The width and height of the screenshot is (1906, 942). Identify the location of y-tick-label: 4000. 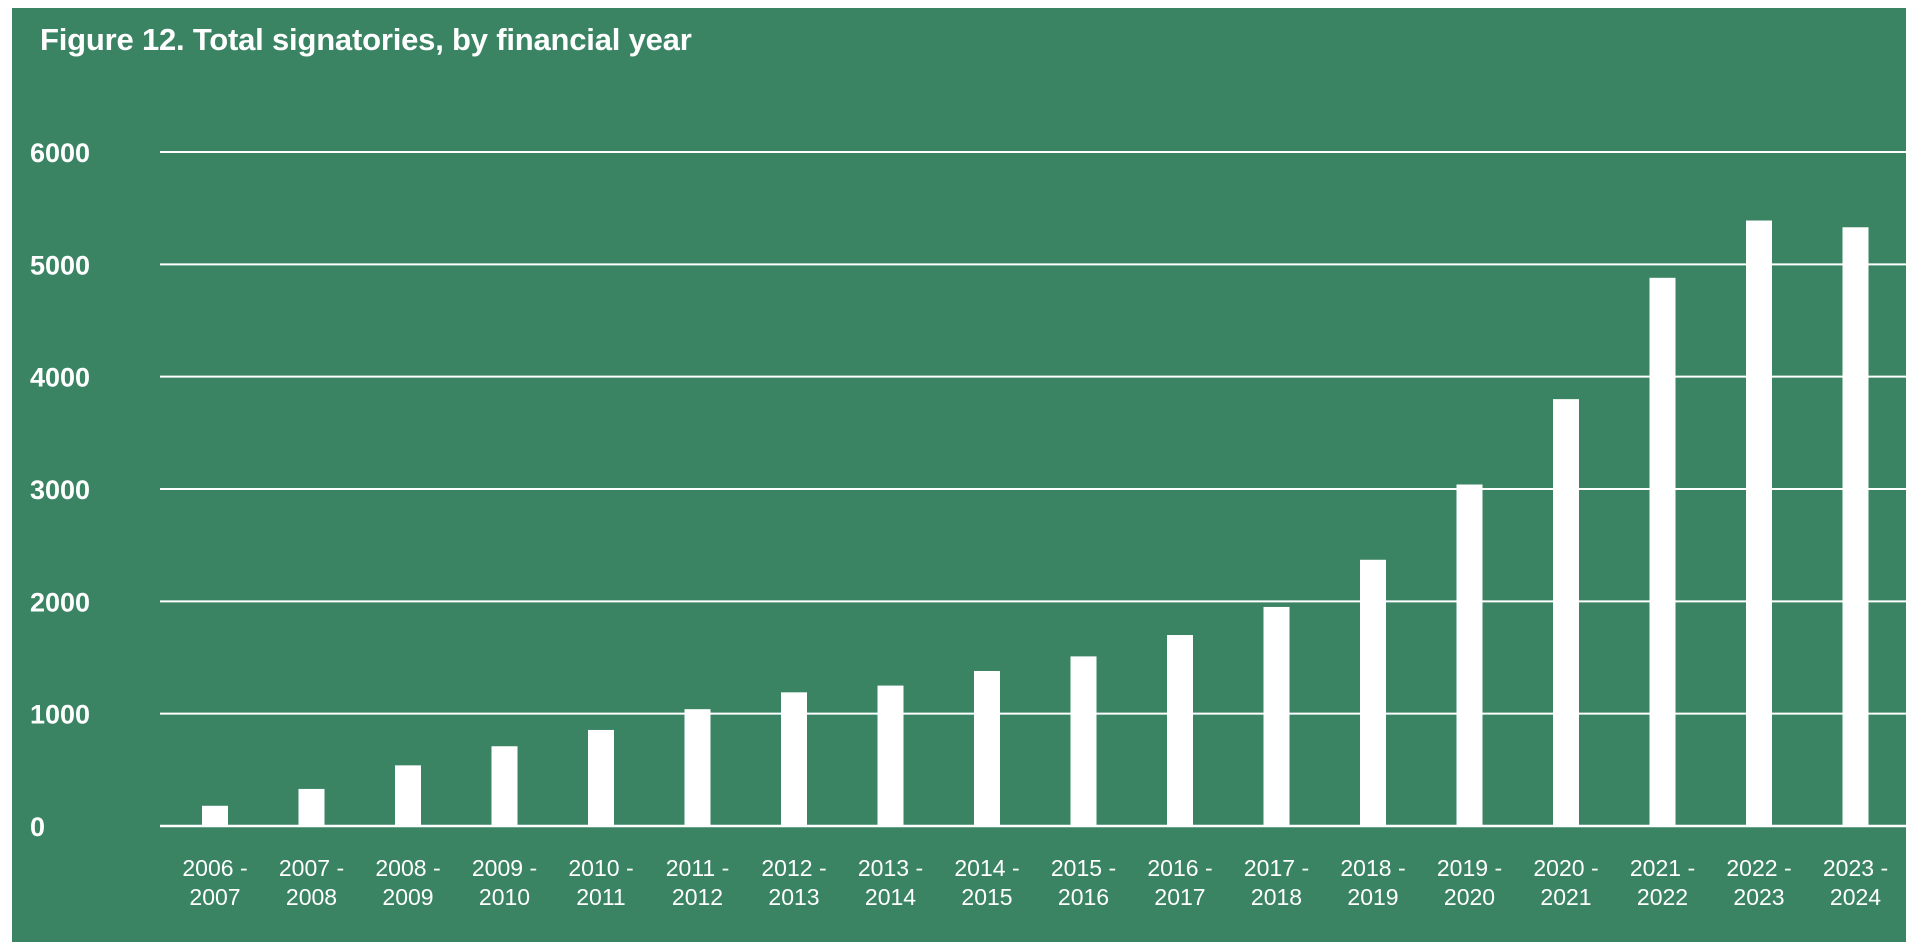
(60, 378).